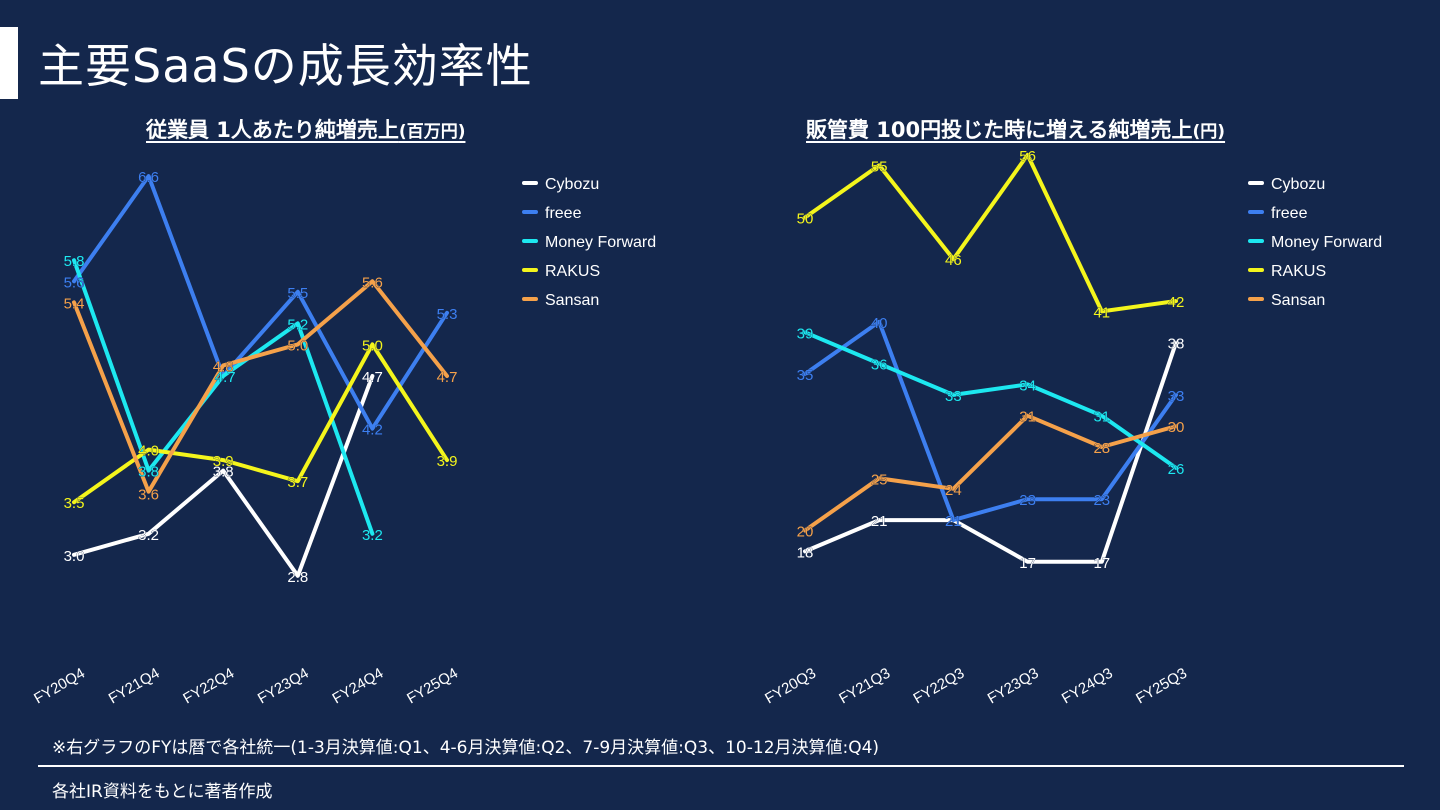 The width and height of the screenshot is (1440, 810). What do you see at coordinates (148, 451) in the screenshot?
I see `left-data-label: 4.0` at bounding box center [148, 451].